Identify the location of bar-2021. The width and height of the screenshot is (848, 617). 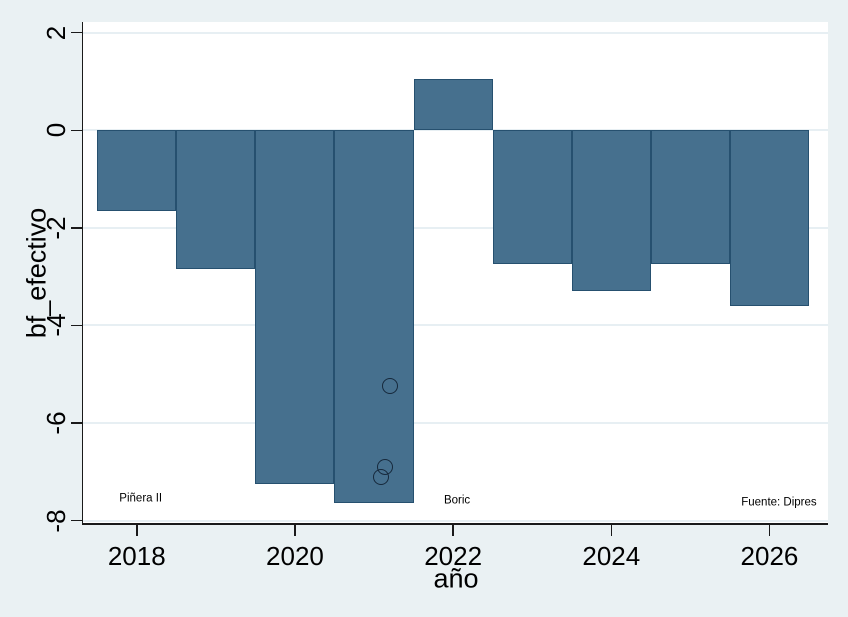
(374, 317).